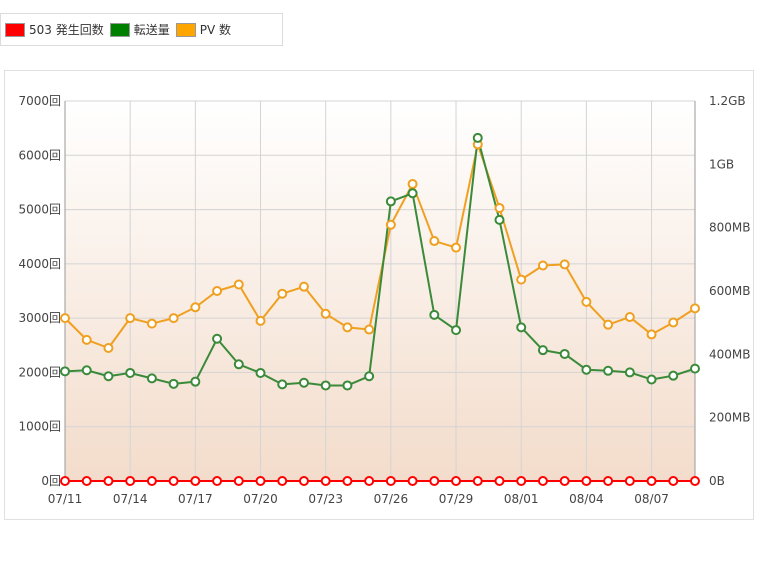 The height and width of the screenshot is (561, 763). I want to click on legend-label-pv: PV 数, so click(215, 30).